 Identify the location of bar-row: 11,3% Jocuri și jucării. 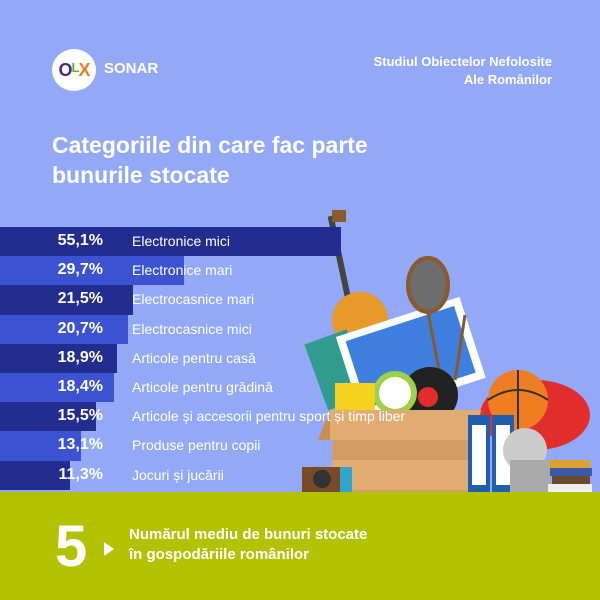
(300, 475).